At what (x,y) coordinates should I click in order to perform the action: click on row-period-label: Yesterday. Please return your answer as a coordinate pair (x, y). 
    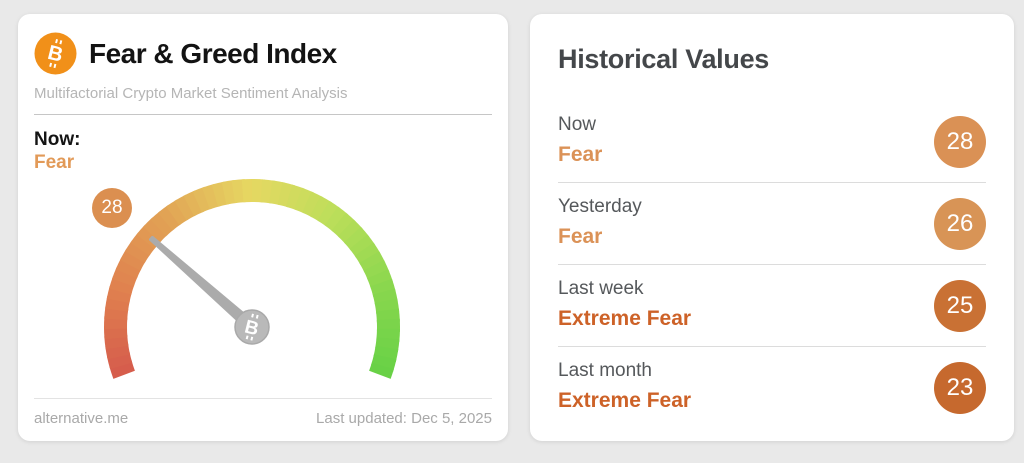
    Looking at the image, I should click on (600, 206).